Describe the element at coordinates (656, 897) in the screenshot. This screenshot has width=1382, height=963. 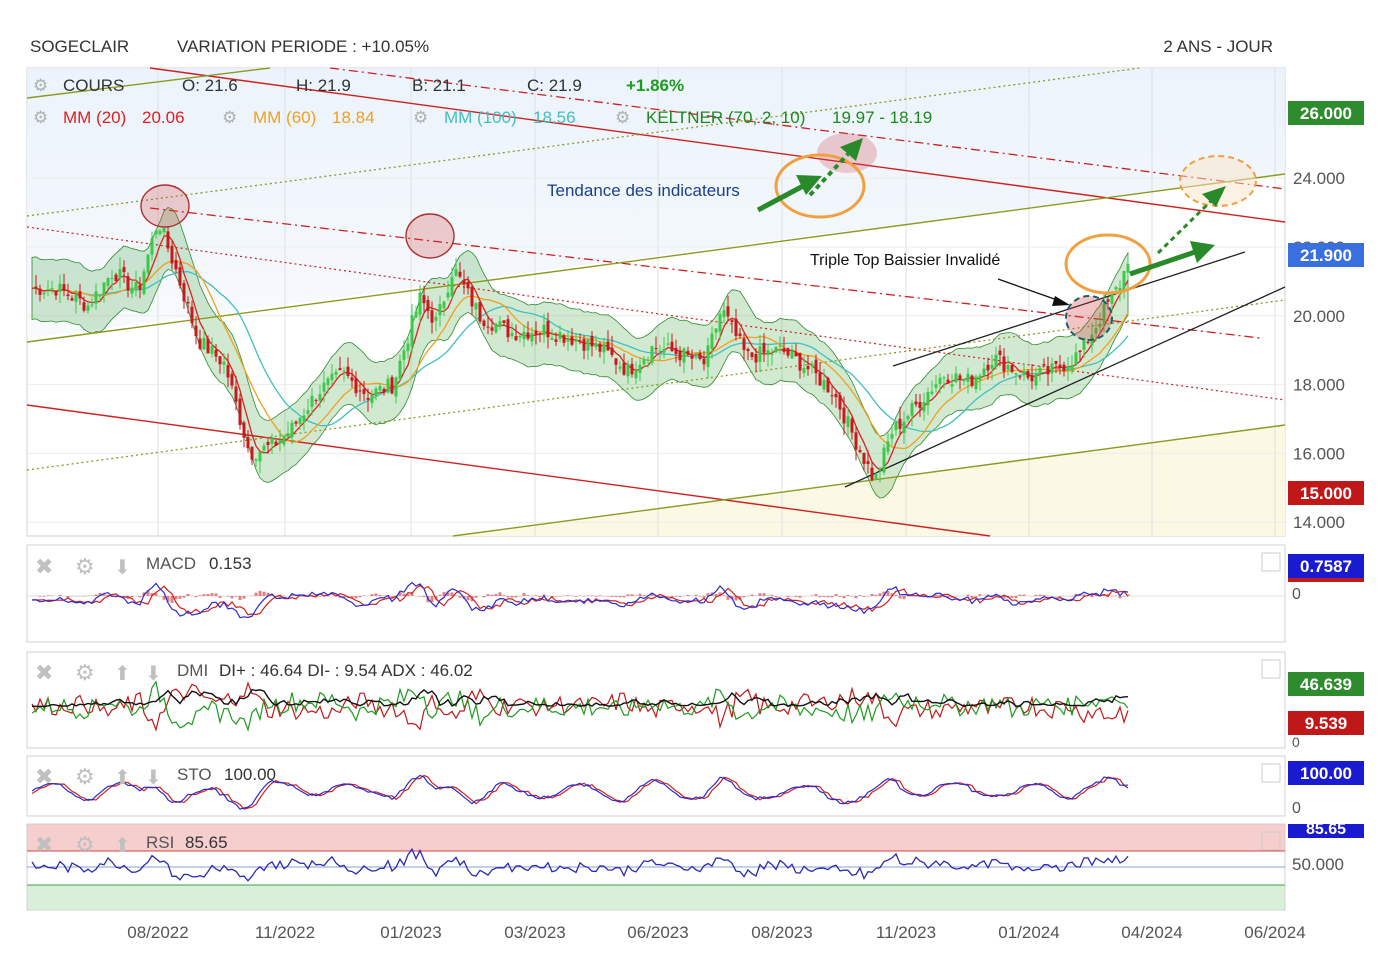
I see `rsi-oversold-zone` at that location.